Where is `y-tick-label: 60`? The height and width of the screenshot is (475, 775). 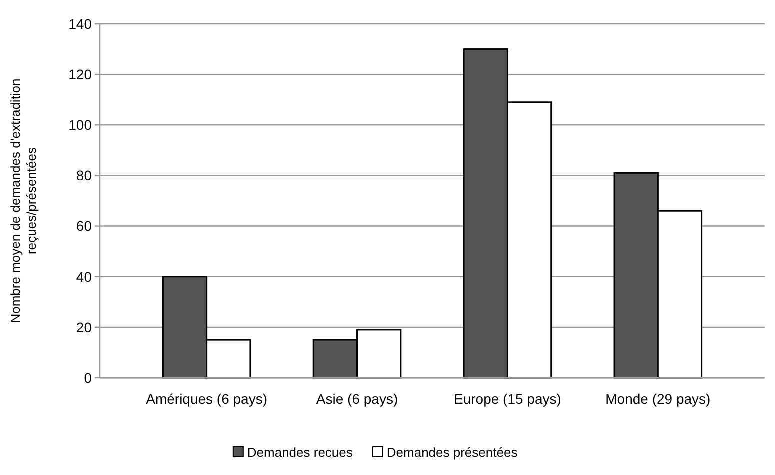 y-tick-label: 60 is located at coordinates (84, 226).